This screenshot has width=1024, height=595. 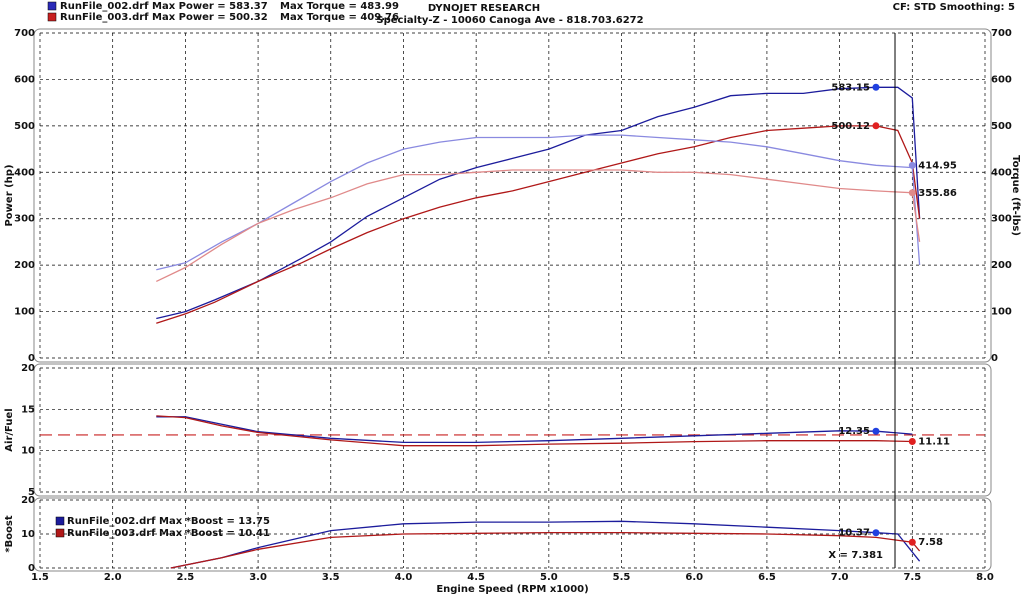 What do you see at coordinates (164, 6) in the screenshot?
I see `legend-power: RunFile_002.drf Max Power = 583.37` at bounding box center [164, 6].